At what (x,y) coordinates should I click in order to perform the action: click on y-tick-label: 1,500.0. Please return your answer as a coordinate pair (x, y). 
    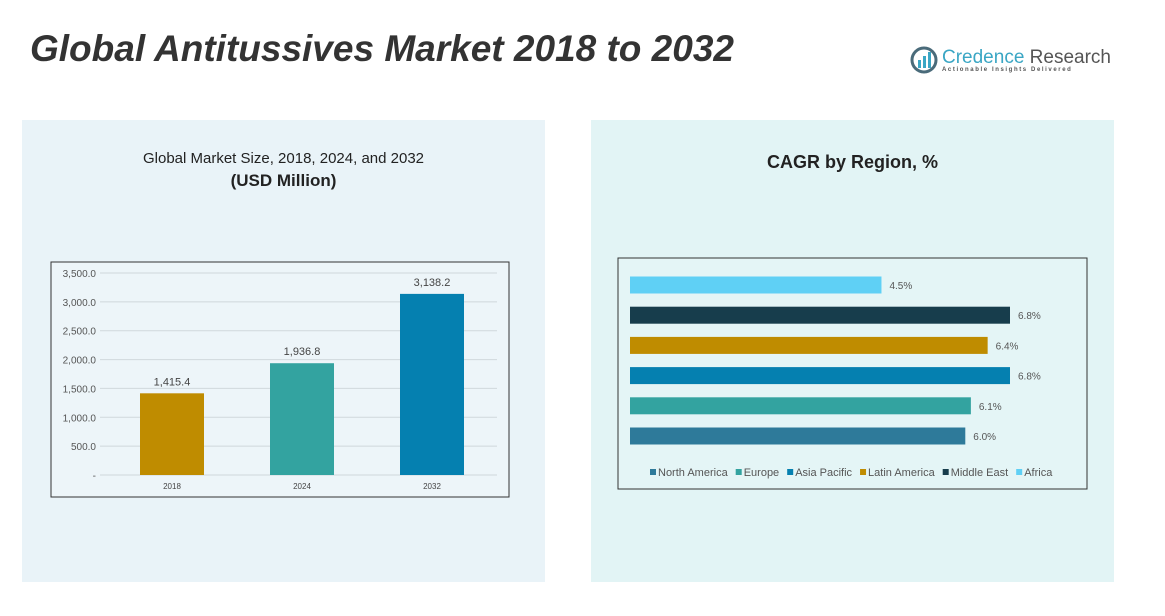
    Looking at the image, I should click on (80, 389).